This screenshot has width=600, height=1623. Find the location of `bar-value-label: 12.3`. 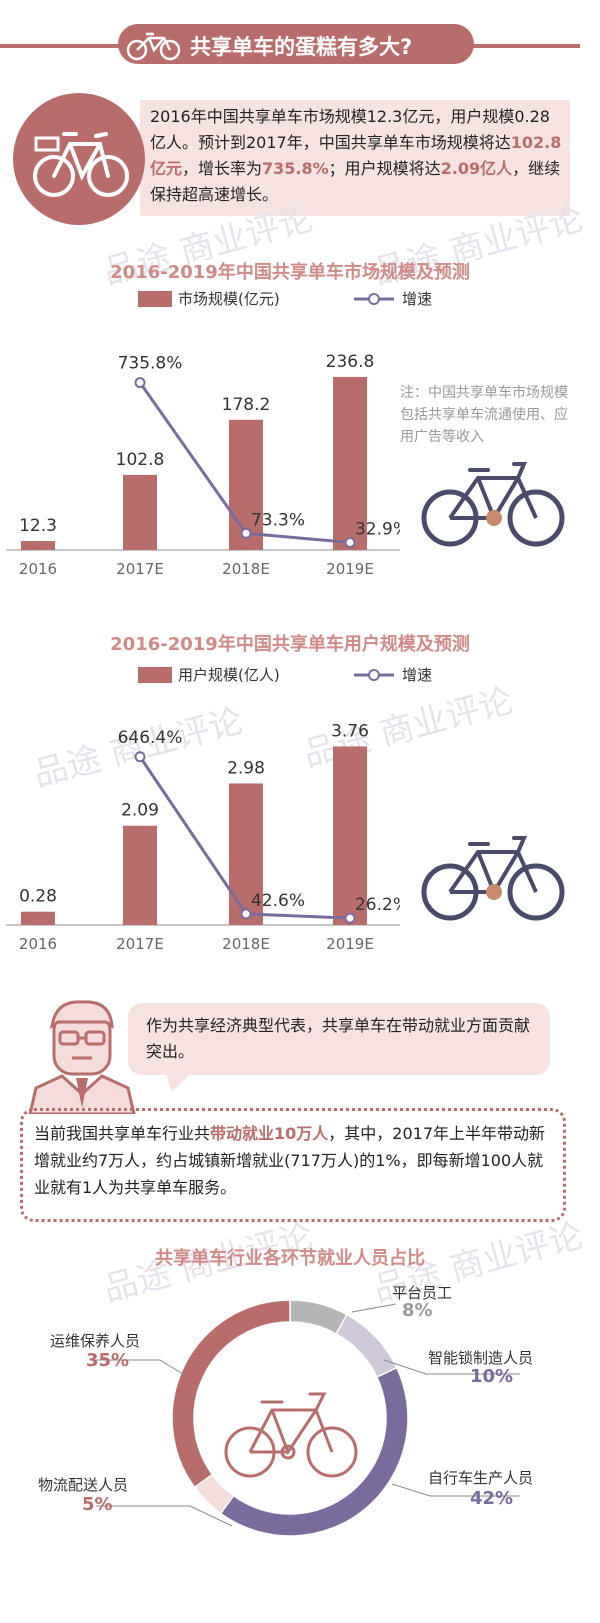

bar-value-label: 12.3 is located at coordinates (38, 526).